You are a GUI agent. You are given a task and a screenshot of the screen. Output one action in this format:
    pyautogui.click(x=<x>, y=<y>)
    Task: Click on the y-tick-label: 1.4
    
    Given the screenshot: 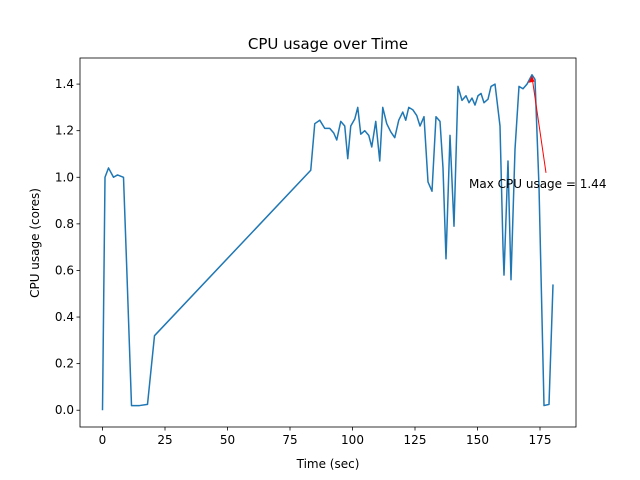 What is the action you would take?
    pyautogui.click(x=64, y=84)
    